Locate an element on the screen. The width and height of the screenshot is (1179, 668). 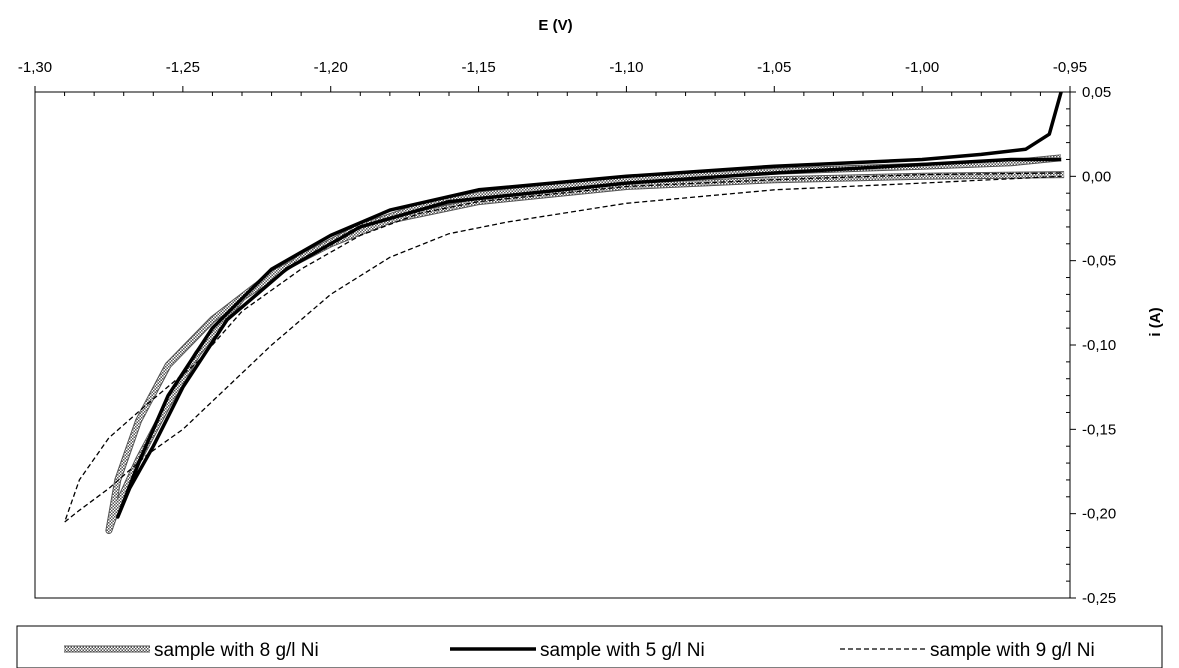
x-tick-label: -1,15 is located at coordinates (478, 67).